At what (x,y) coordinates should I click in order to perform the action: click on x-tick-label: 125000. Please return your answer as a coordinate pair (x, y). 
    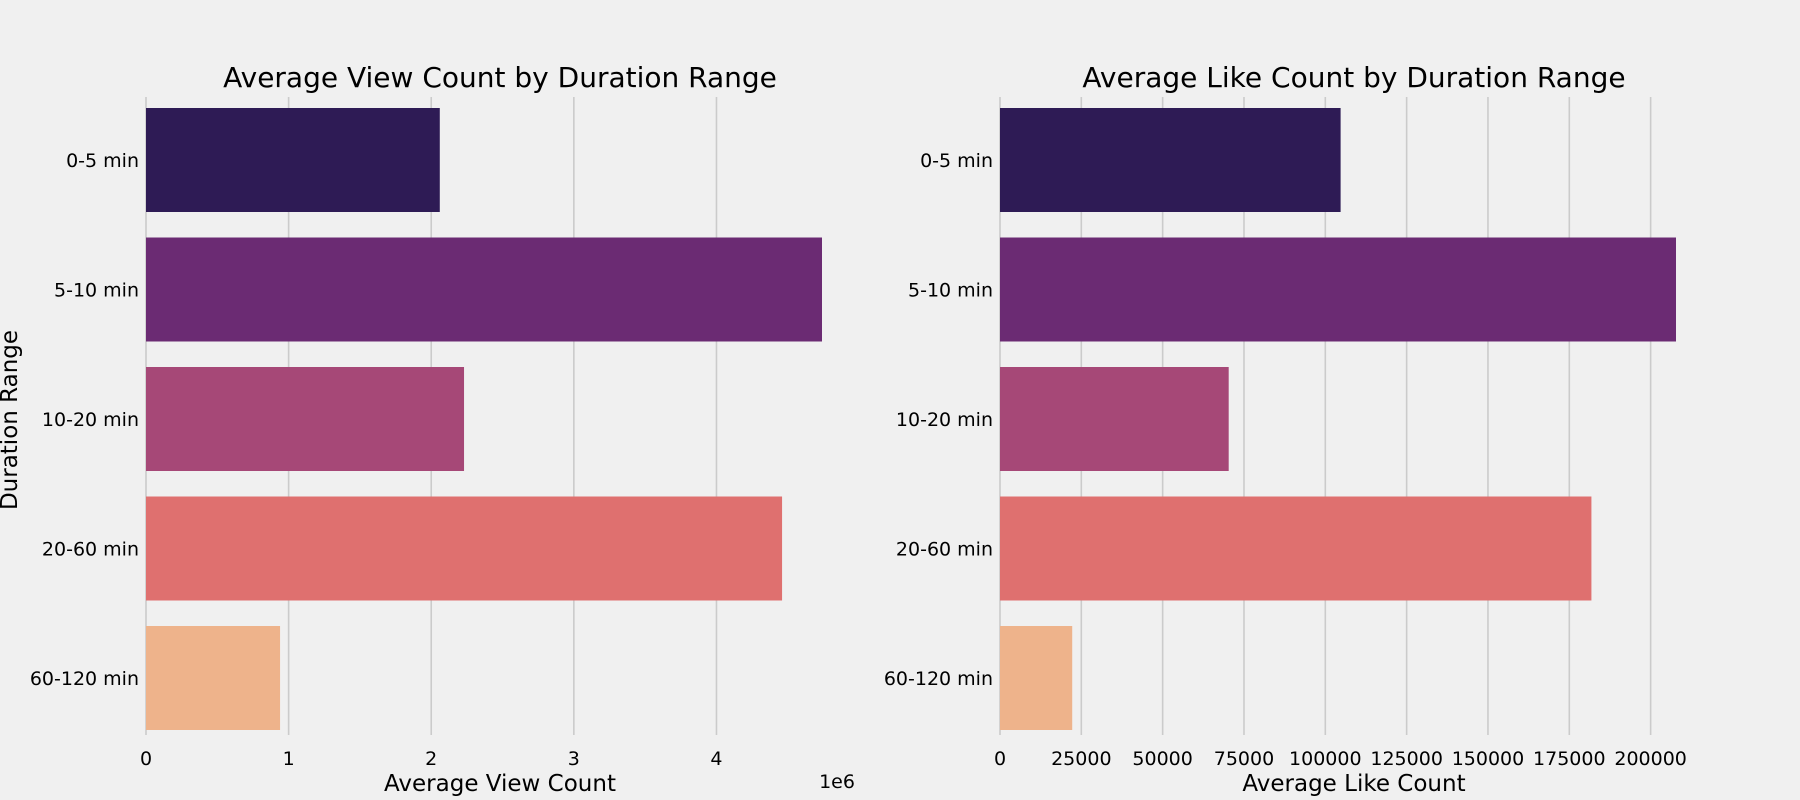
    Looking at the image, I should click on (1406, 759).